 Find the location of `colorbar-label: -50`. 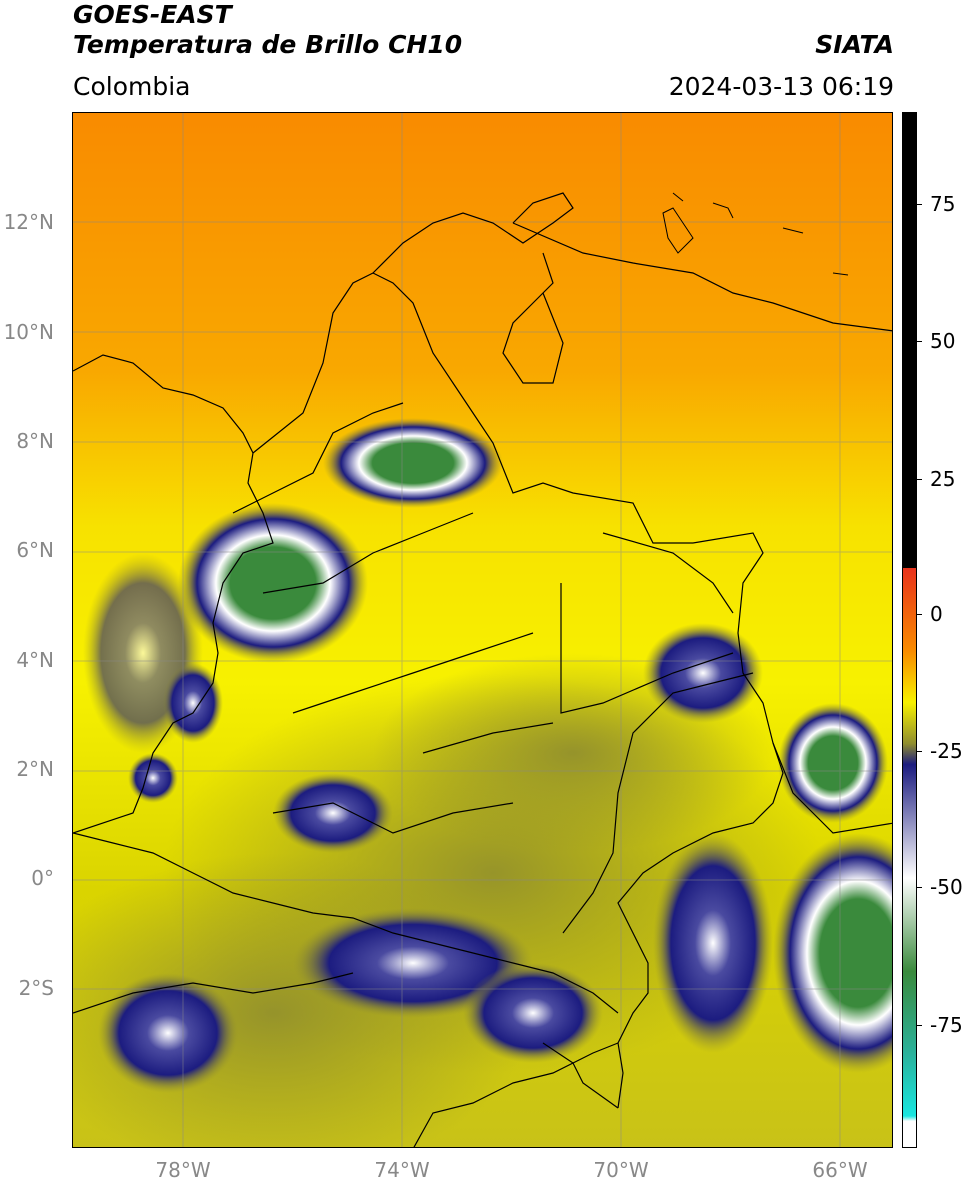

colorbar-label: -50 is located at coordinates (946, 887).